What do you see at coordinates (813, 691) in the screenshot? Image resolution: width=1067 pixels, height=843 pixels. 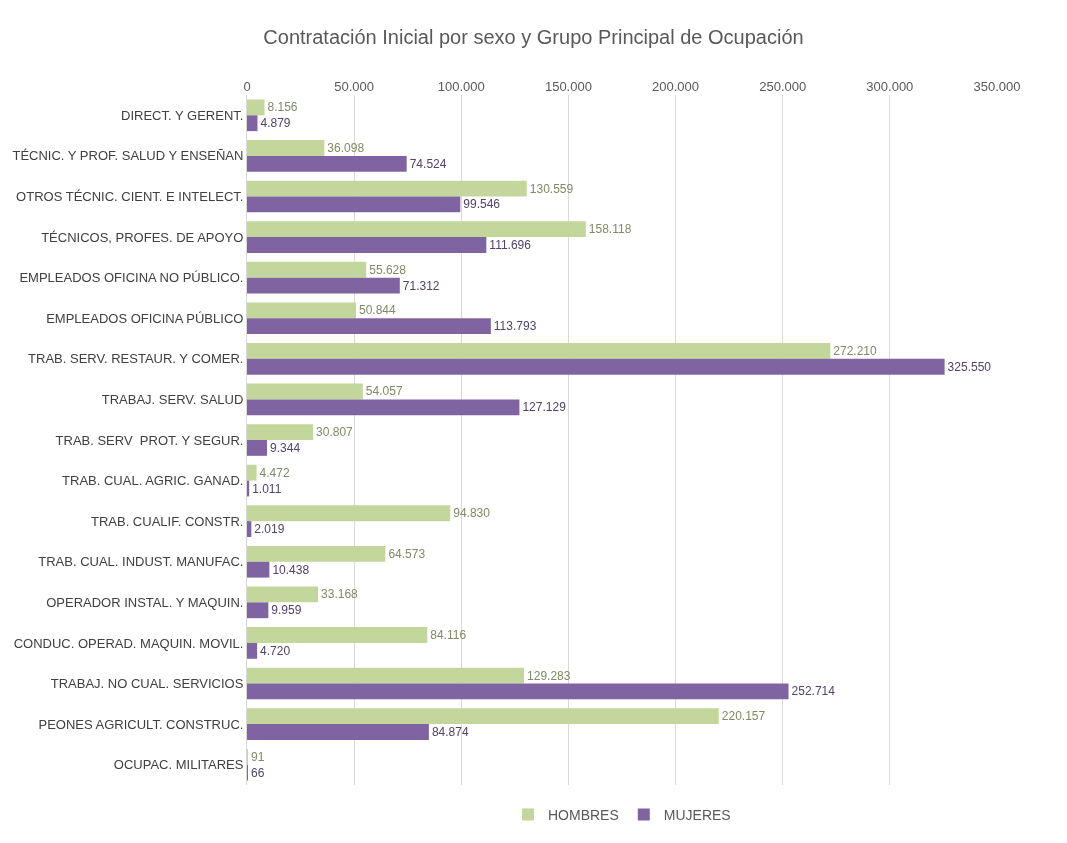 I see `data-label: 252.714` at bounding box center [813, 691].